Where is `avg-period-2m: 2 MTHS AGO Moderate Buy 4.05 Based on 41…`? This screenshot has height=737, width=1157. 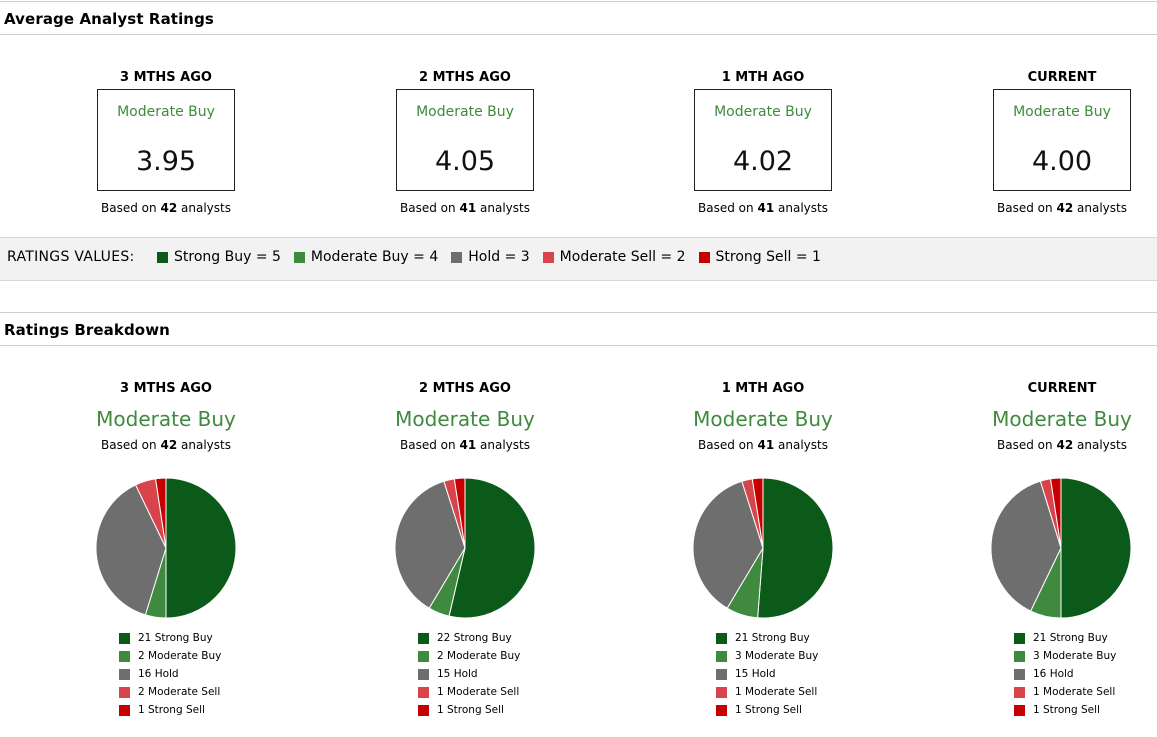 avg-period-2m: 2 MTHS AGO Moderate Buy 4.05 Based on 41… is located at coordinates (465, 142).